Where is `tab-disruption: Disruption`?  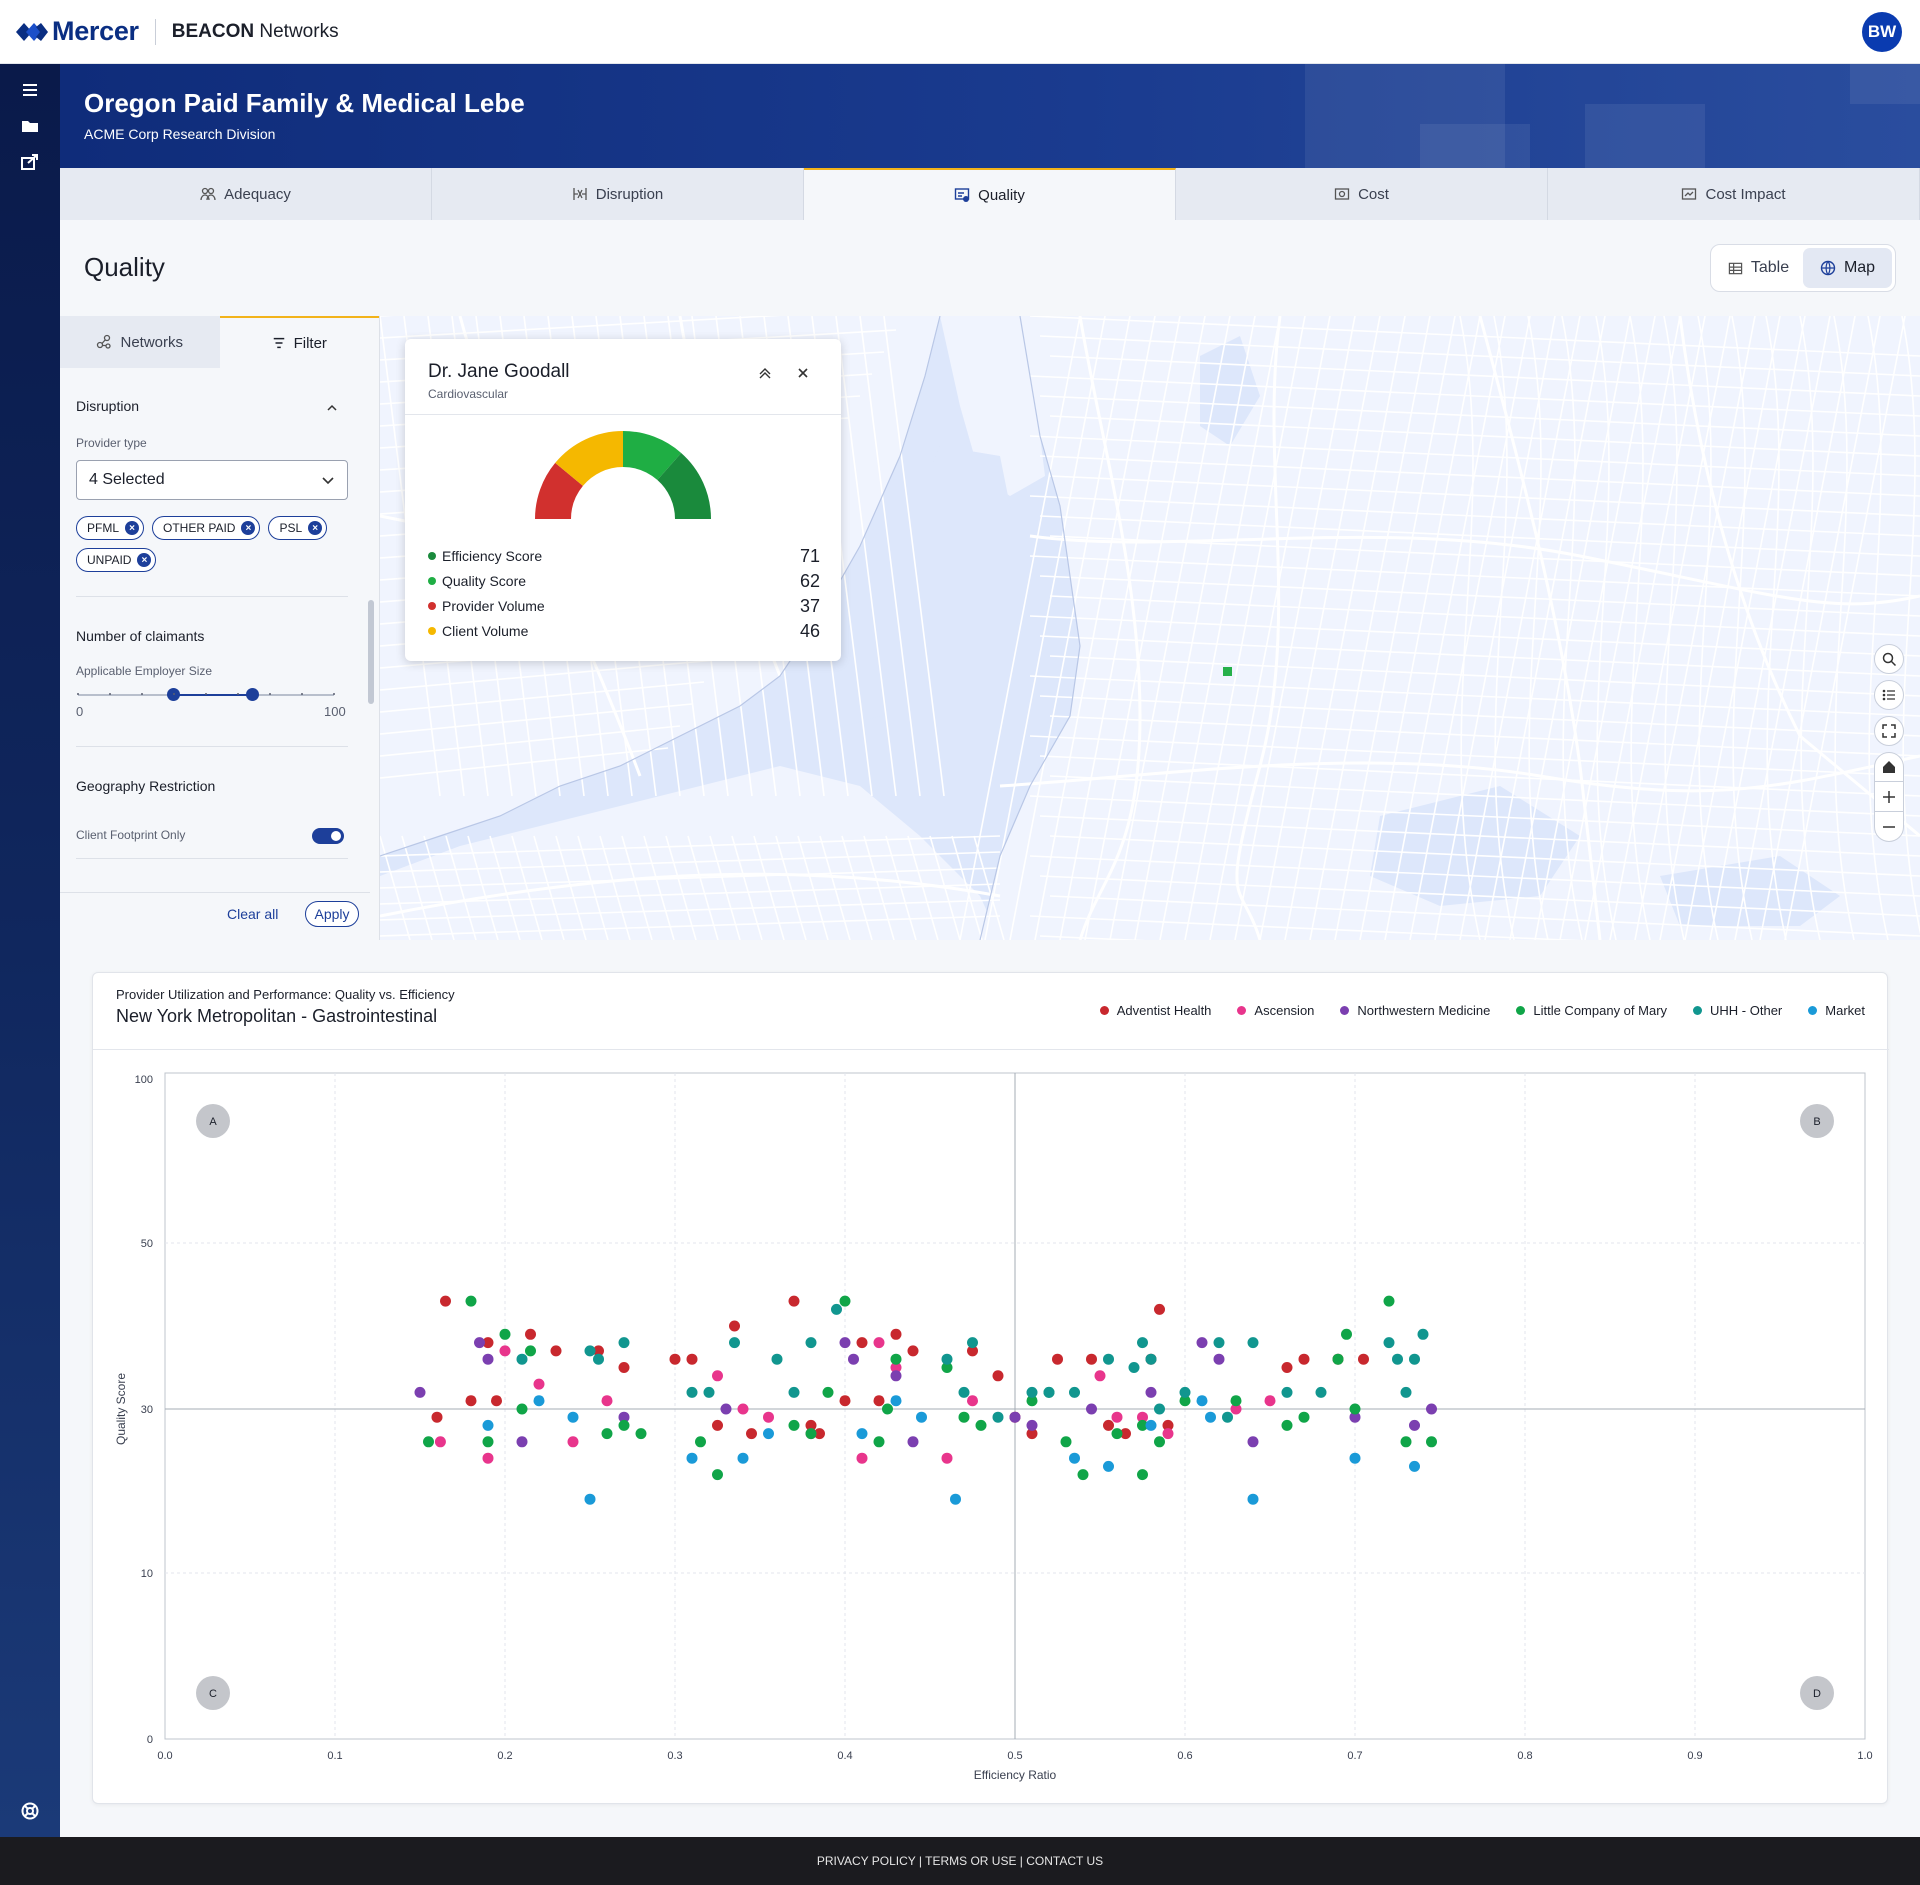
tab-disruption: Disruption is located at coordinates (618, 194).